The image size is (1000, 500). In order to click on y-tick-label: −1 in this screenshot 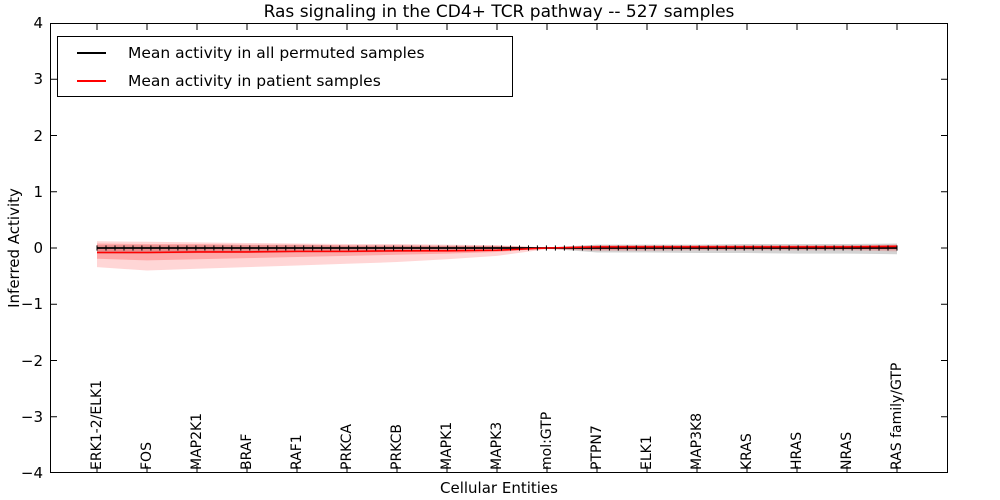, I will do `click(31, 304)`.